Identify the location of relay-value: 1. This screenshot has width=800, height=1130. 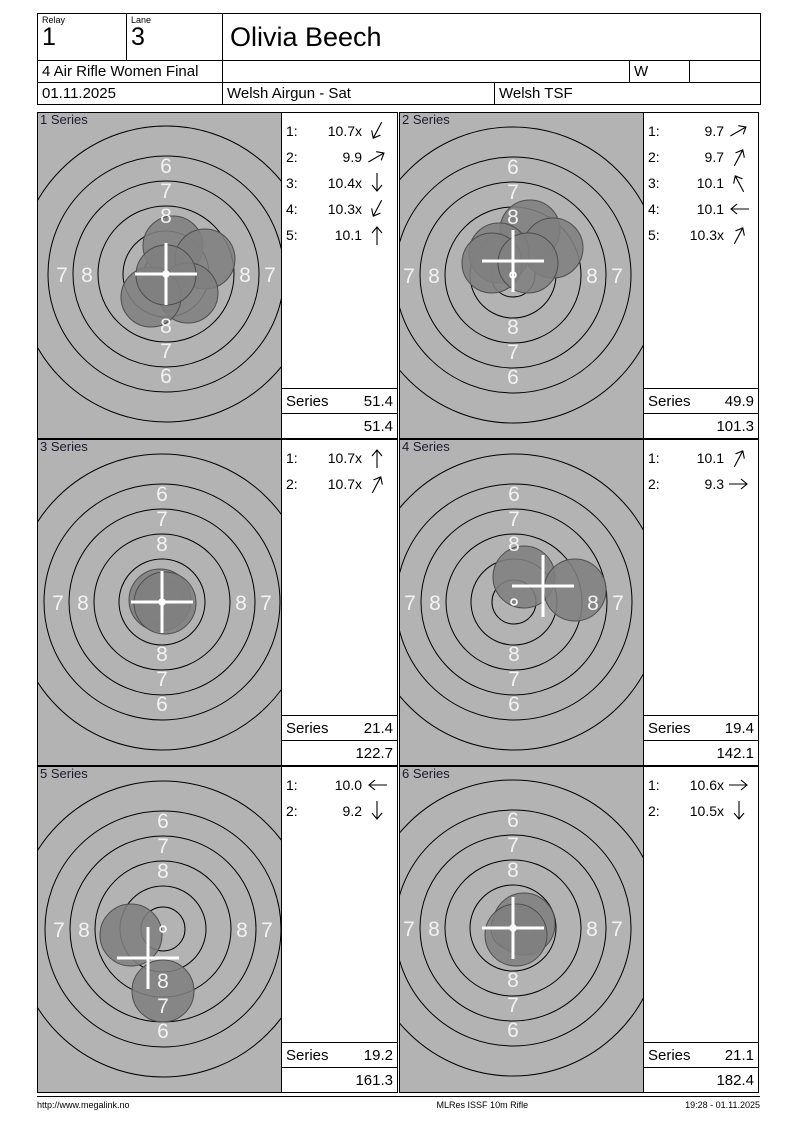
(49, 37).